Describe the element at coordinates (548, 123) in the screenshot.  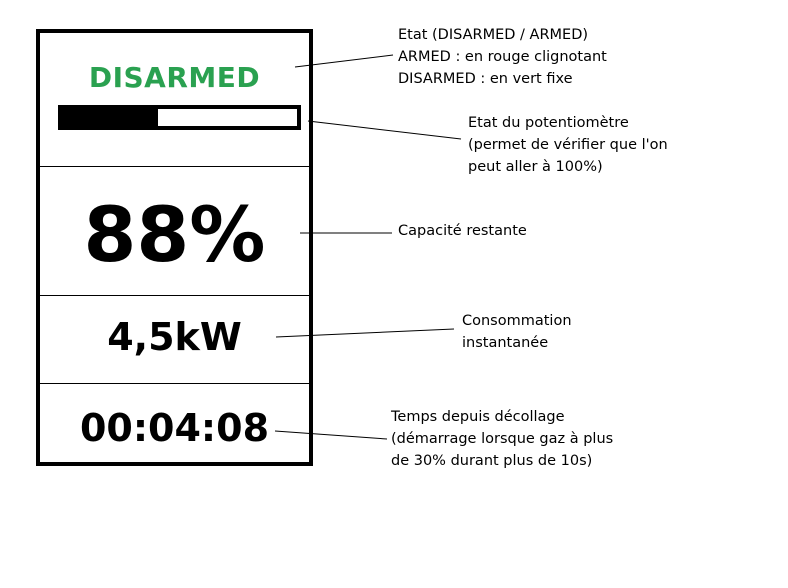
I see `annotation-line: Etat du potentiomètre` at that location.